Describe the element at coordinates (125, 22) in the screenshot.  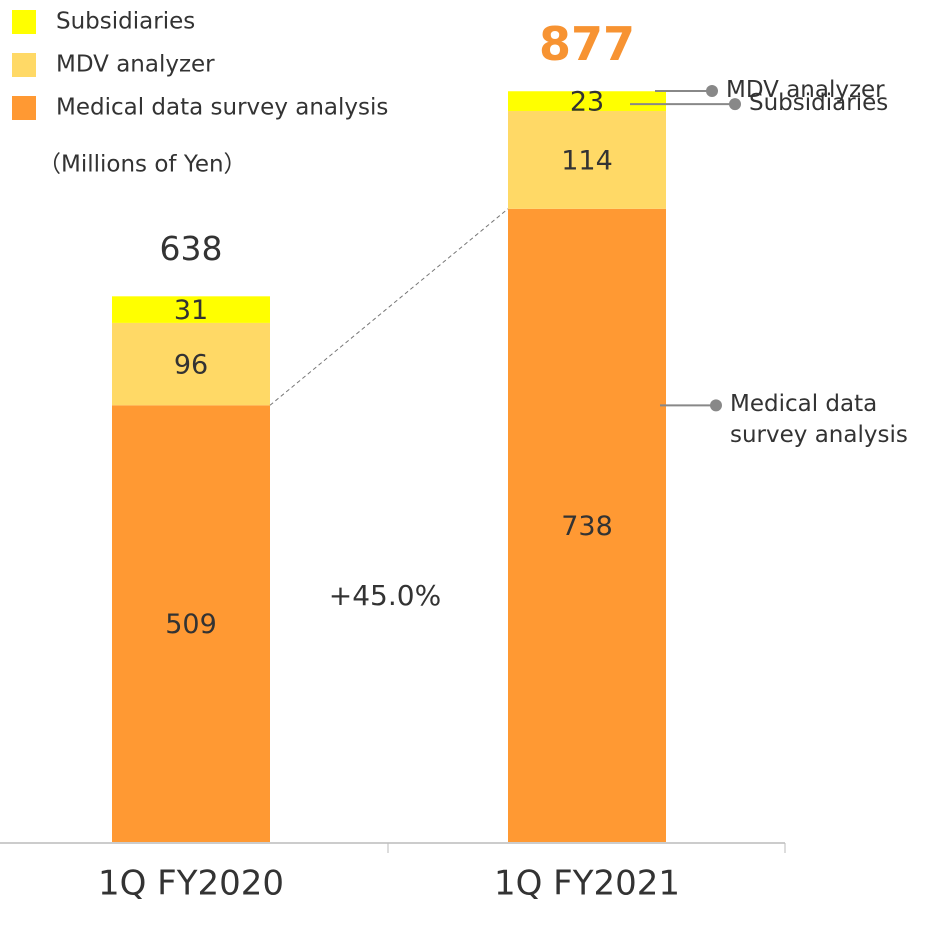
I see `legend-label: Subsidiaries` at that location.